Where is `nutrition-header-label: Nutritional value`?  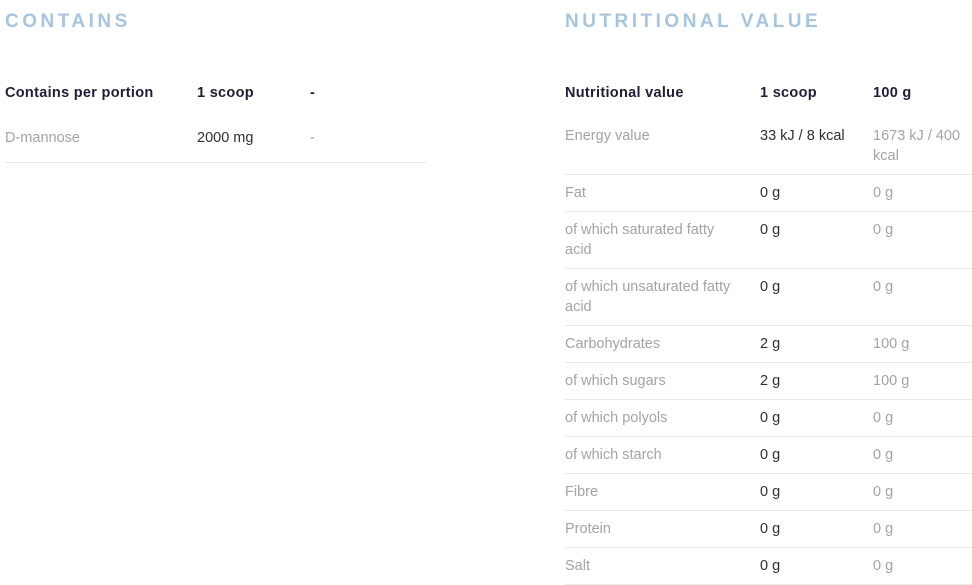 nutrition-header-label: Nutritional value is located at coordinates (624, 93).